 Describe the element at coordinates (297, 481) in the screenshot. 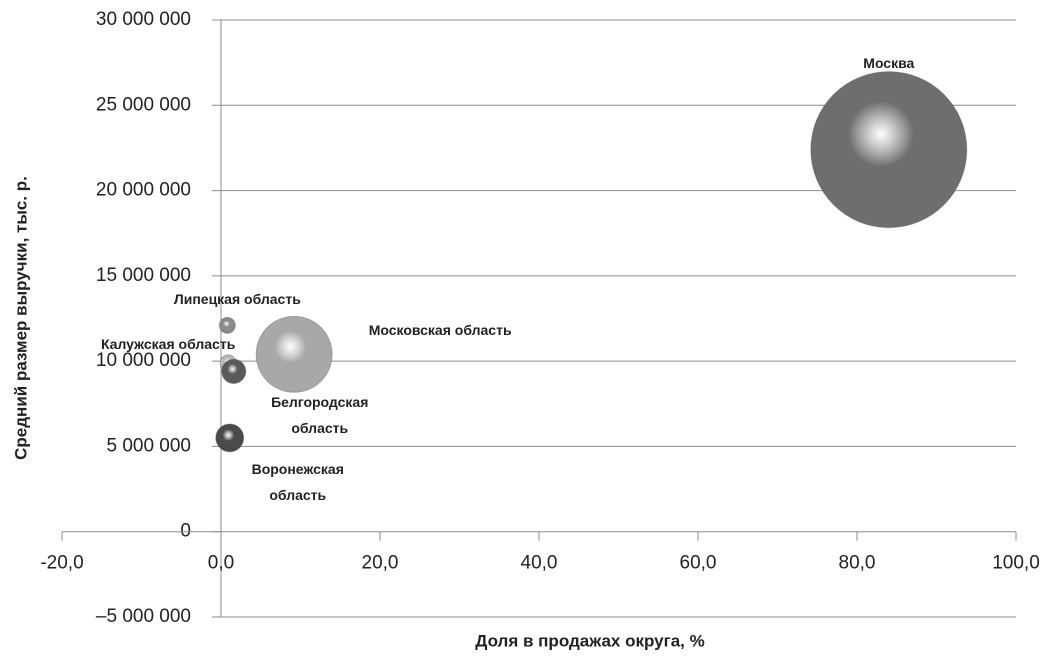

I see `data-label: Воронежская область` at that location.